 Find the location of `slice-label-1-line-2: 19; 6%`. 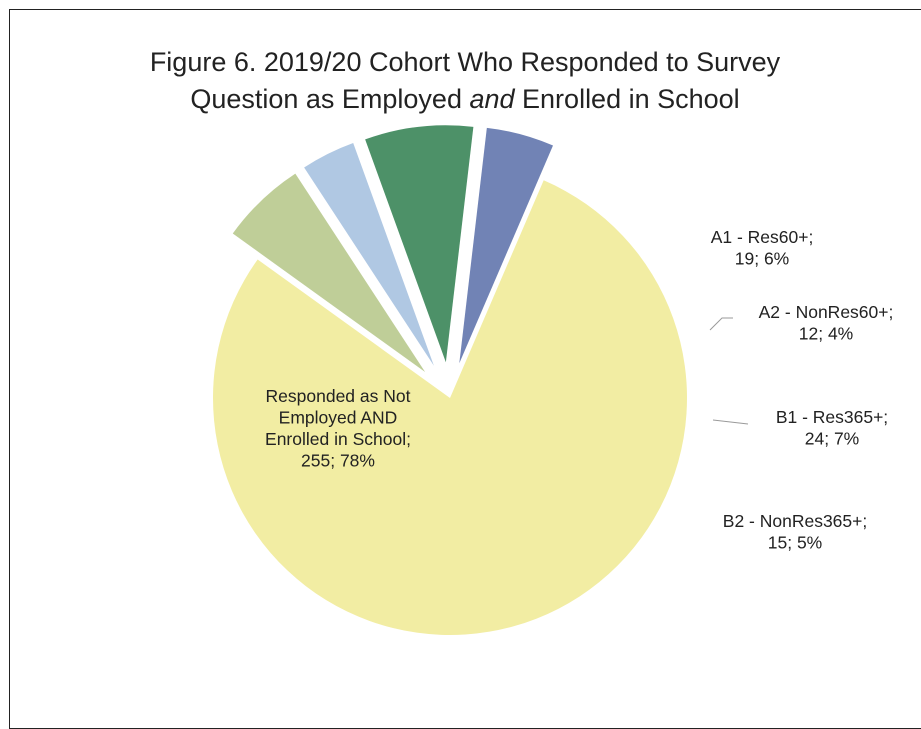

slice-label-1-line-2: 19; 6% is located at coordinates (762, 259).